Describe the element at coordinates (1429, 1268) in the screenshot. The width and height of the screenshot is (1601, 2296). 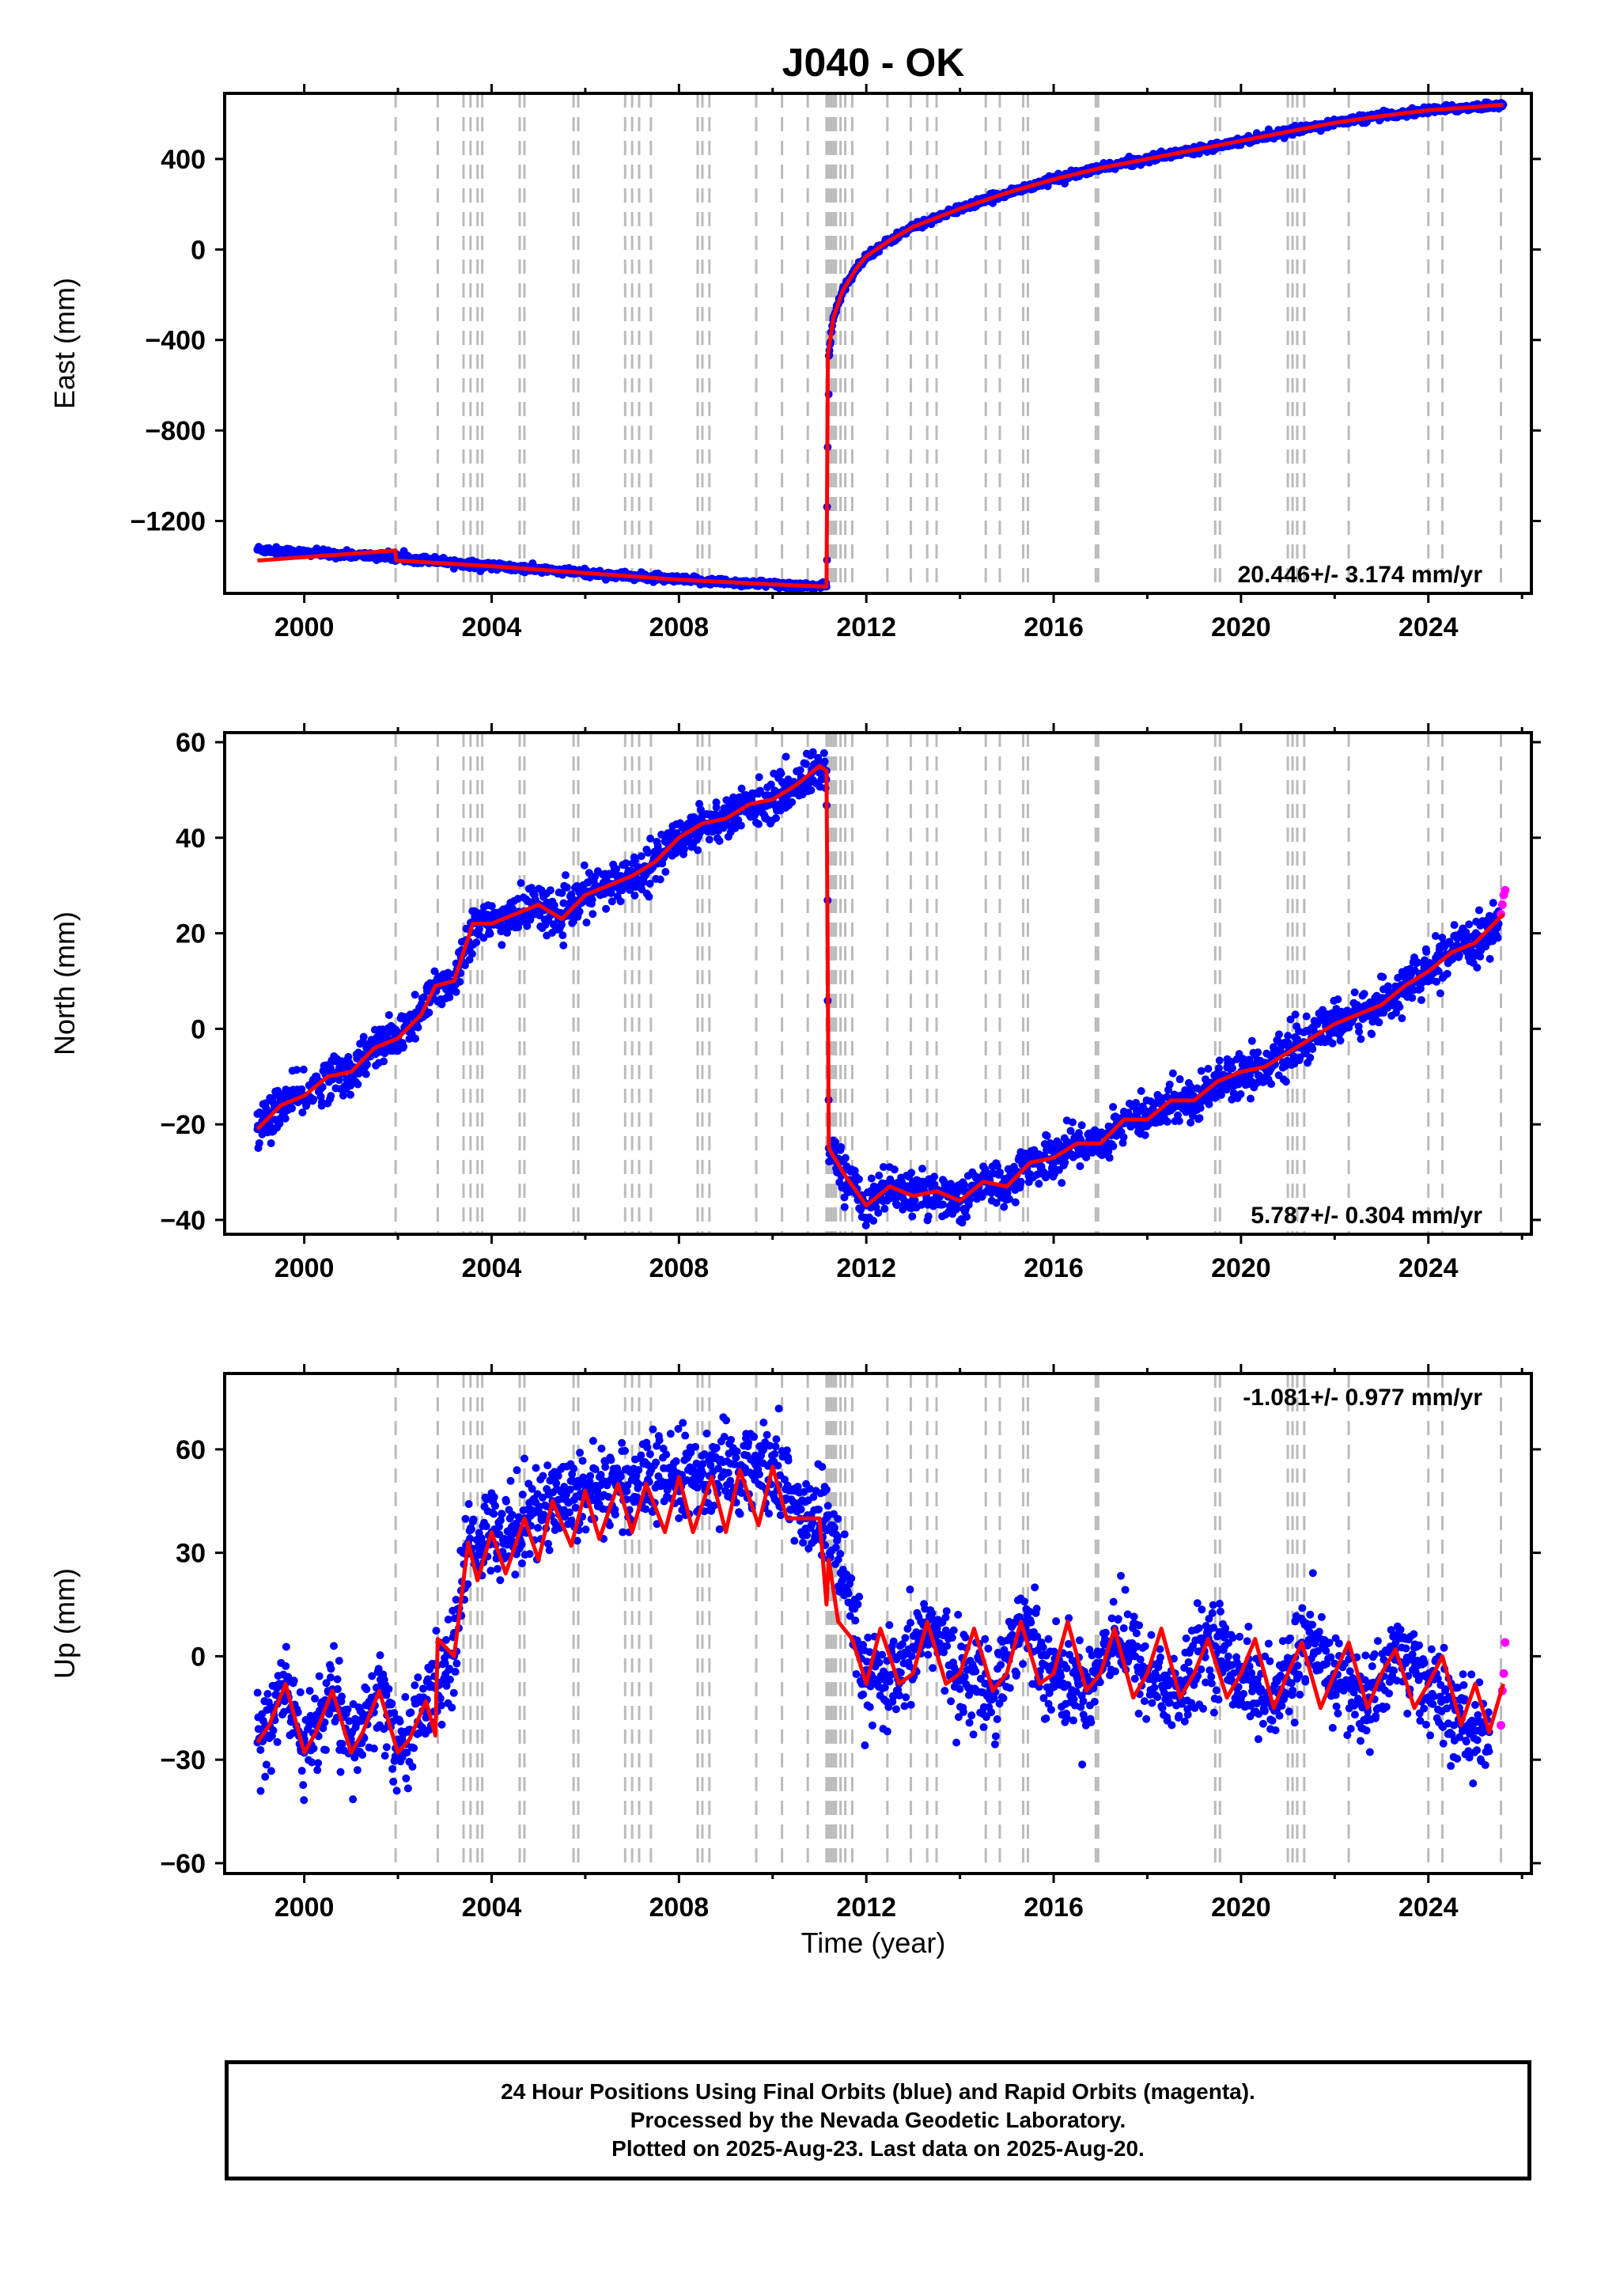
I see `x-tick-label: 2024` at that location.